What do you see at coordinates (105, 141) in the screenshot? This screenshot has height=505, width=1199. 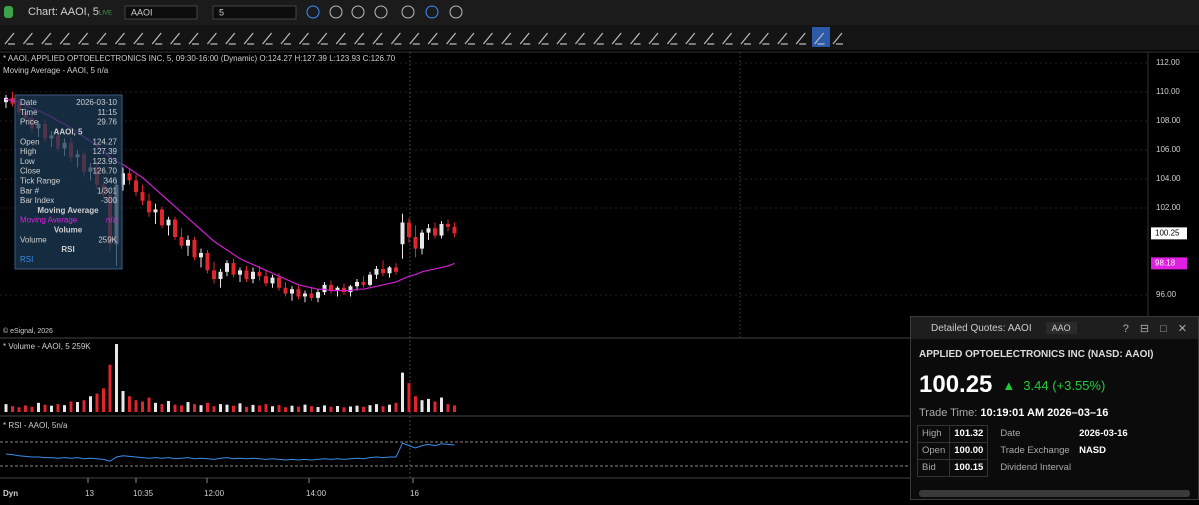 I see `tooltip-value: 124.27` at bounding box center [105, 141].